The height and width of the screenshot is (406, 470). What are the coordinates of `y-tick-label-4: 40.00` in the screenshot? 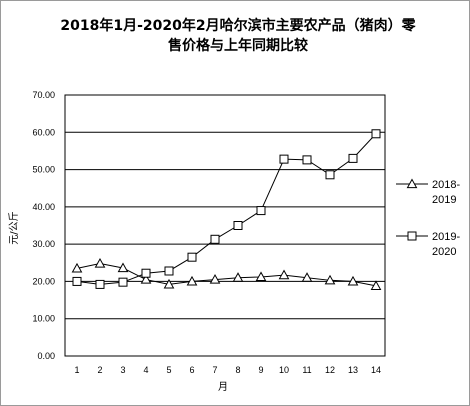 It's located at (43, 207).